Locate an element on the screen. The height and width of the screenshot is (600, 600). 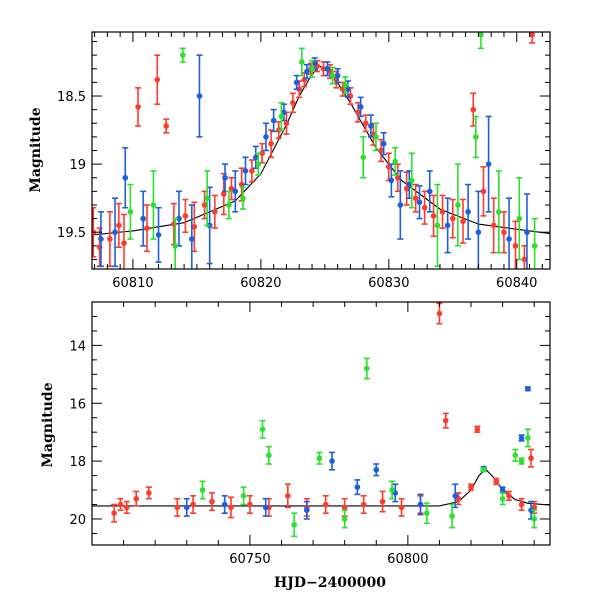
model-curve is located at coordinates (321, 487).